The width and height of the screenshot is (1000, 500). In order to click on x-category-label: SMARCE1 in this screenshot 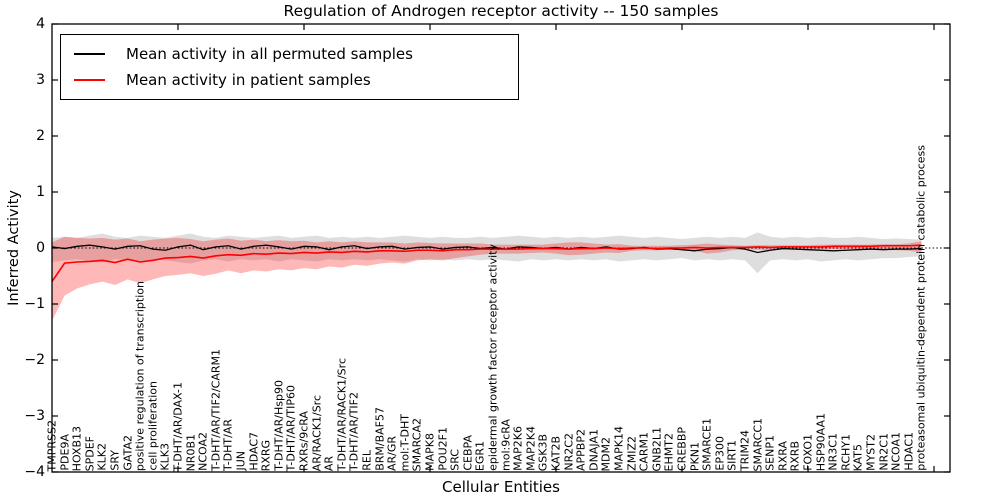, I will do `click(707, 444)`.